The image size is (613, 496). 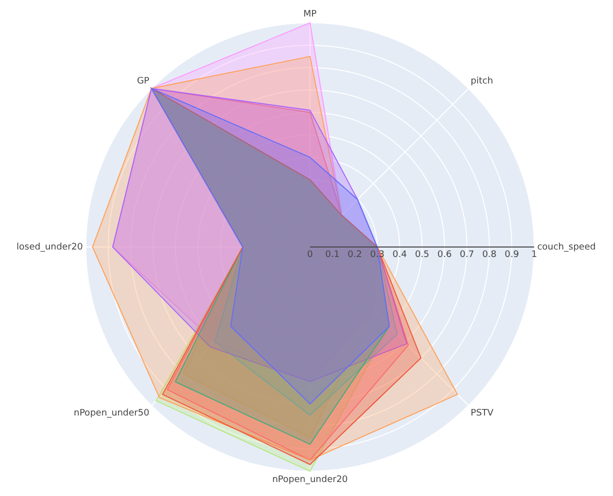 I want to click on y-tick-label: 0, so click(x=310, y=255).